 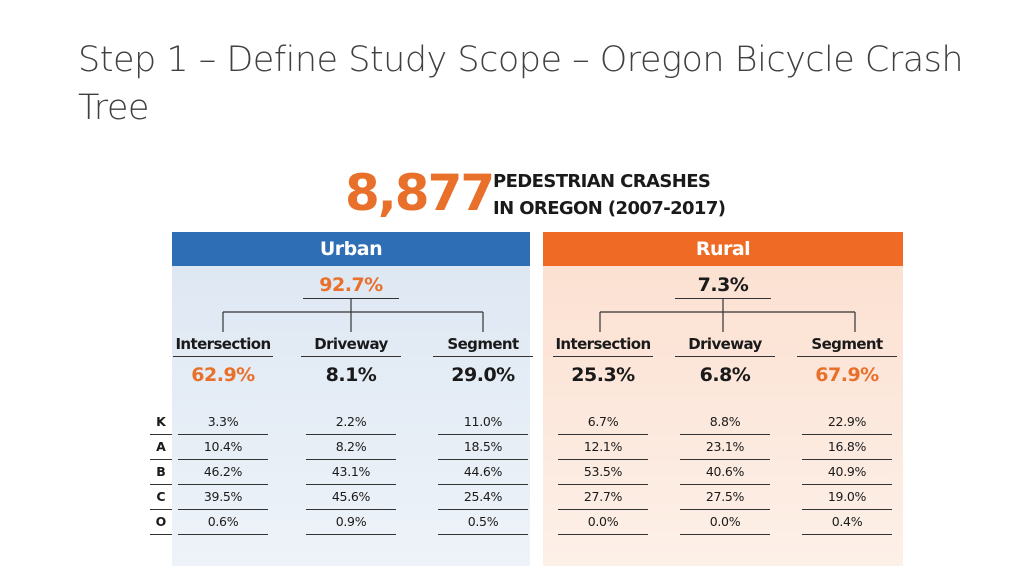 I want to click on rural-category-driveway: Driveway, so click(x=725, y=345).